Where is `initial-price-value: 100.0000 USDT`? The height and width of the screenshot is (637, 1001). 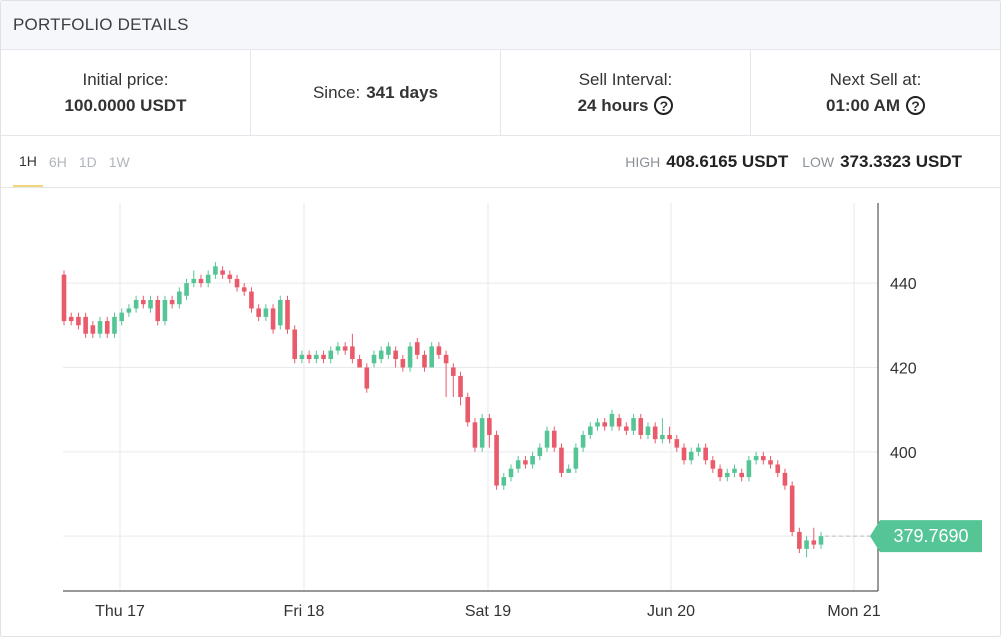
initial-price-value: 100.0000 USDT is located at coordinates (125, 105).